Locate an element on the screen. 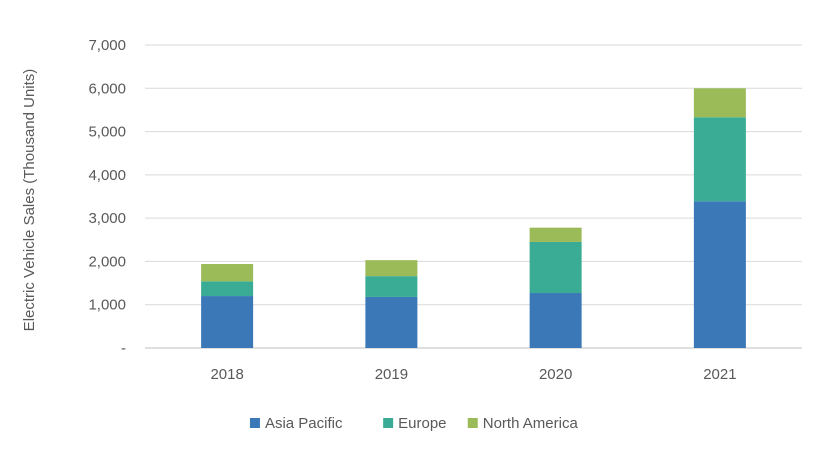 This screenshot has width=825, height=461. bar-segment-north-america-2018 is located at coordinates (227, 273).